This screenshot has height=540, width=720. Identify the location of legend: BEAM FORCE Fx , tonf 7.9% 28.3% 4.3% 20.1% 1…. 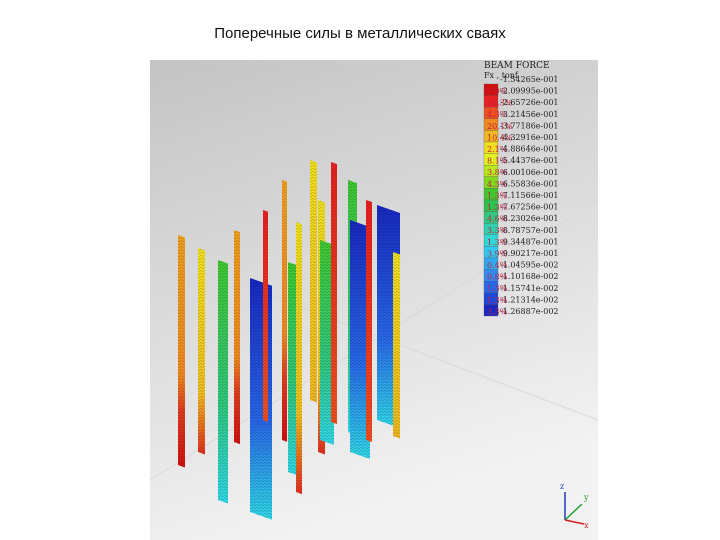
(521, 189).